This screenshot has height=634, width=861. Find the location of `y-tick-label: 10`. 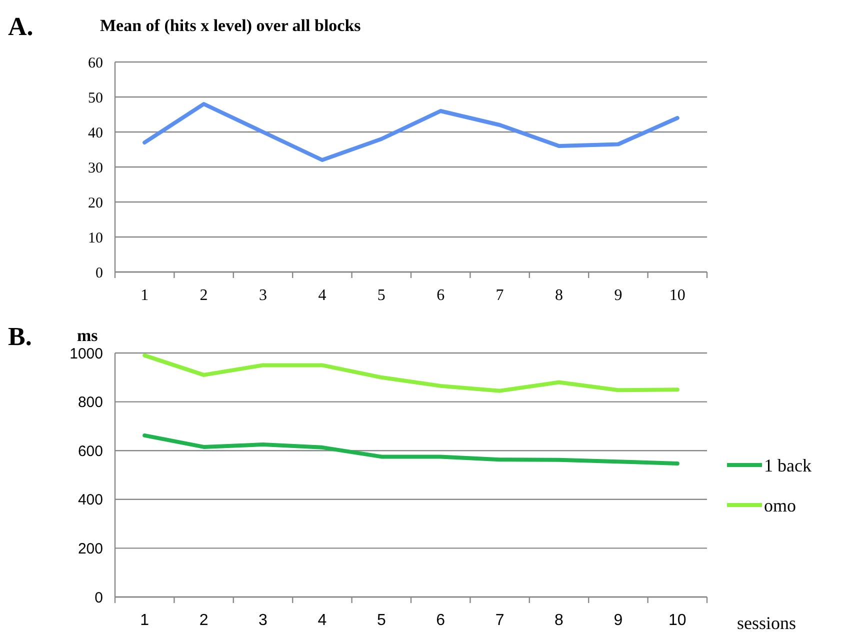

y-tick-label: 10 is located at coordinates (95, 238).